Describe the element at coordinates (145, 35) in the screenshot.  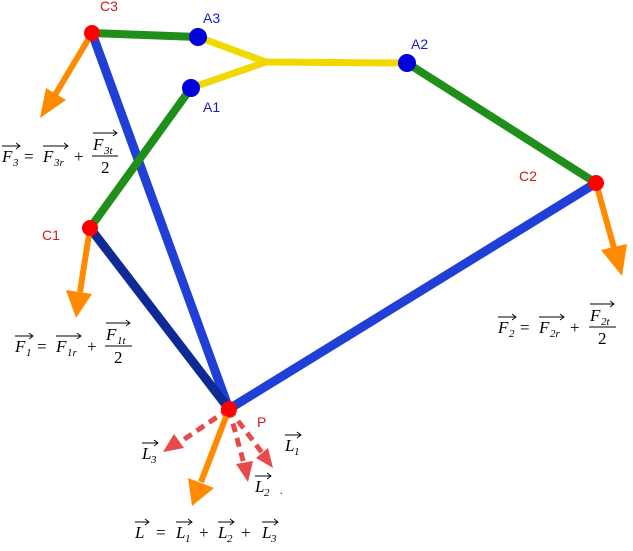
I see `link-c3-a3` at that location.